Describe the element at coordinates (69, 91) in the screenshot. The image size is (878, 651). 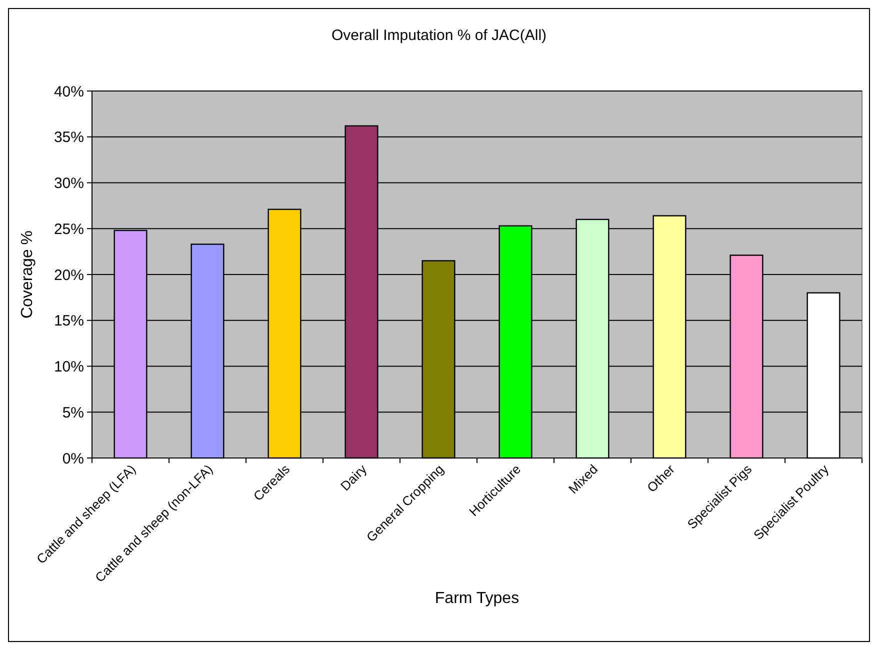
I see `y-tick-label: 40%` at that location.